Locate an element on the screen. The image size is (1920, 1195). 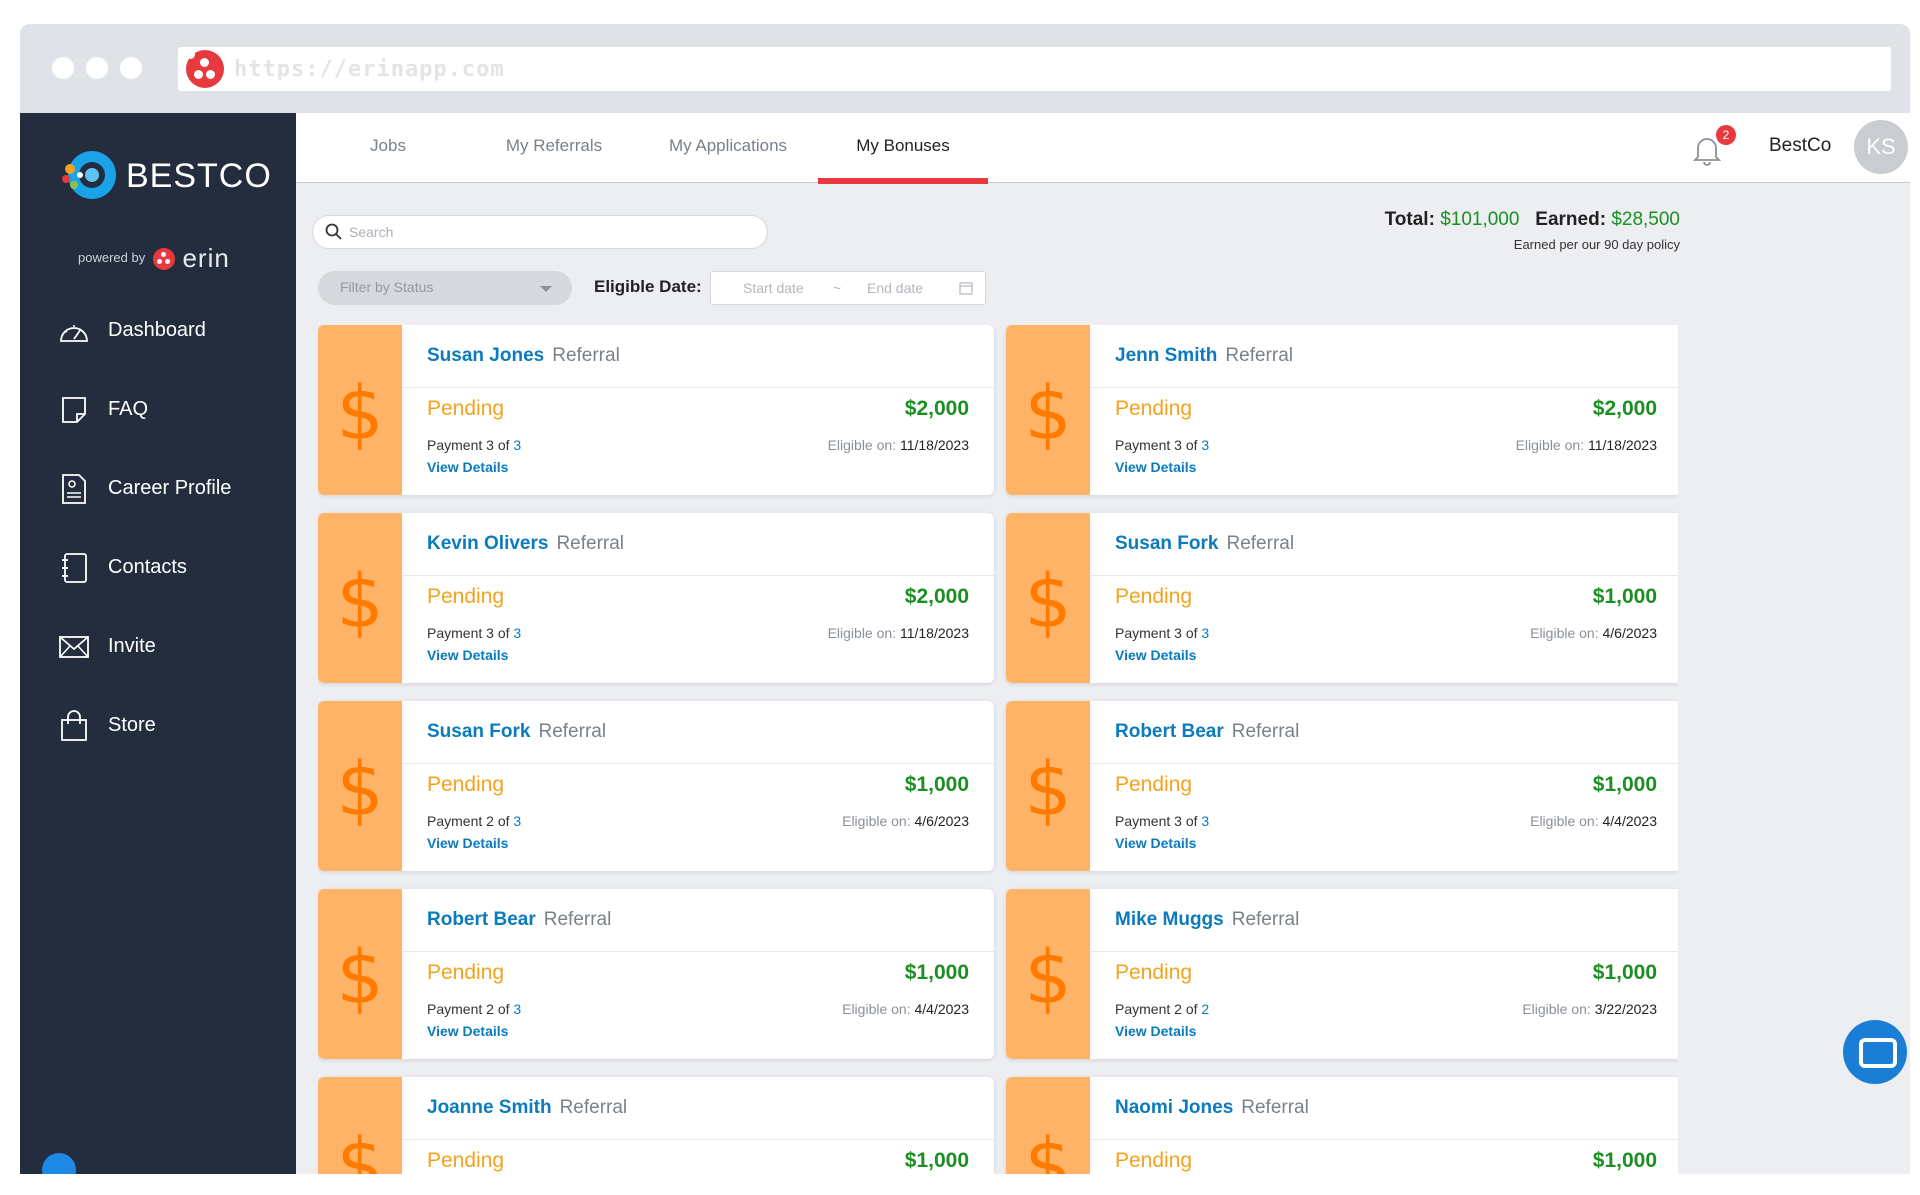
eligible-date-range-picker: Start date ~ End date is located at coordinates (848, 288).